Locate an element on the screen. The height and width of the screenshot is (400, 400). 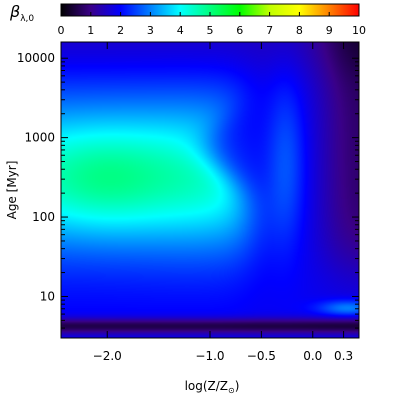
colorbar-tick-label: 0 is located at coordinates (61, 30).